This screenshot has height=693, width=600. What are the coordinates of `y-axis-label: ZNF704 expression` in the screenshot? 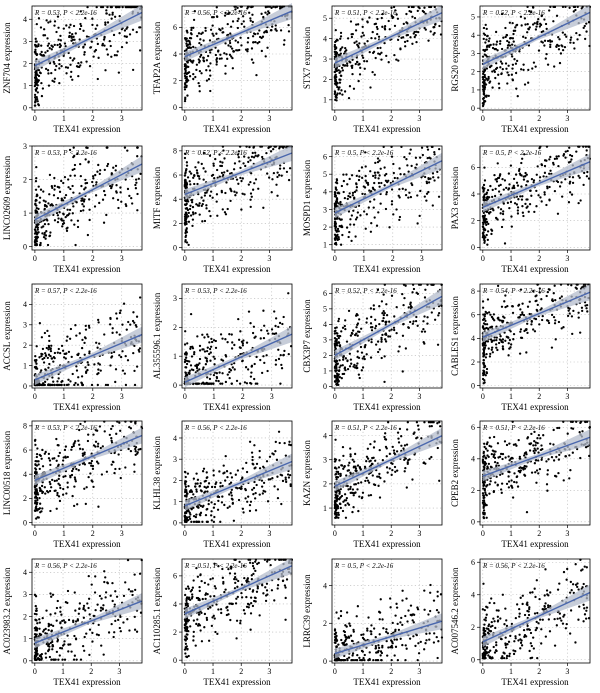 It's located at (7, 58).